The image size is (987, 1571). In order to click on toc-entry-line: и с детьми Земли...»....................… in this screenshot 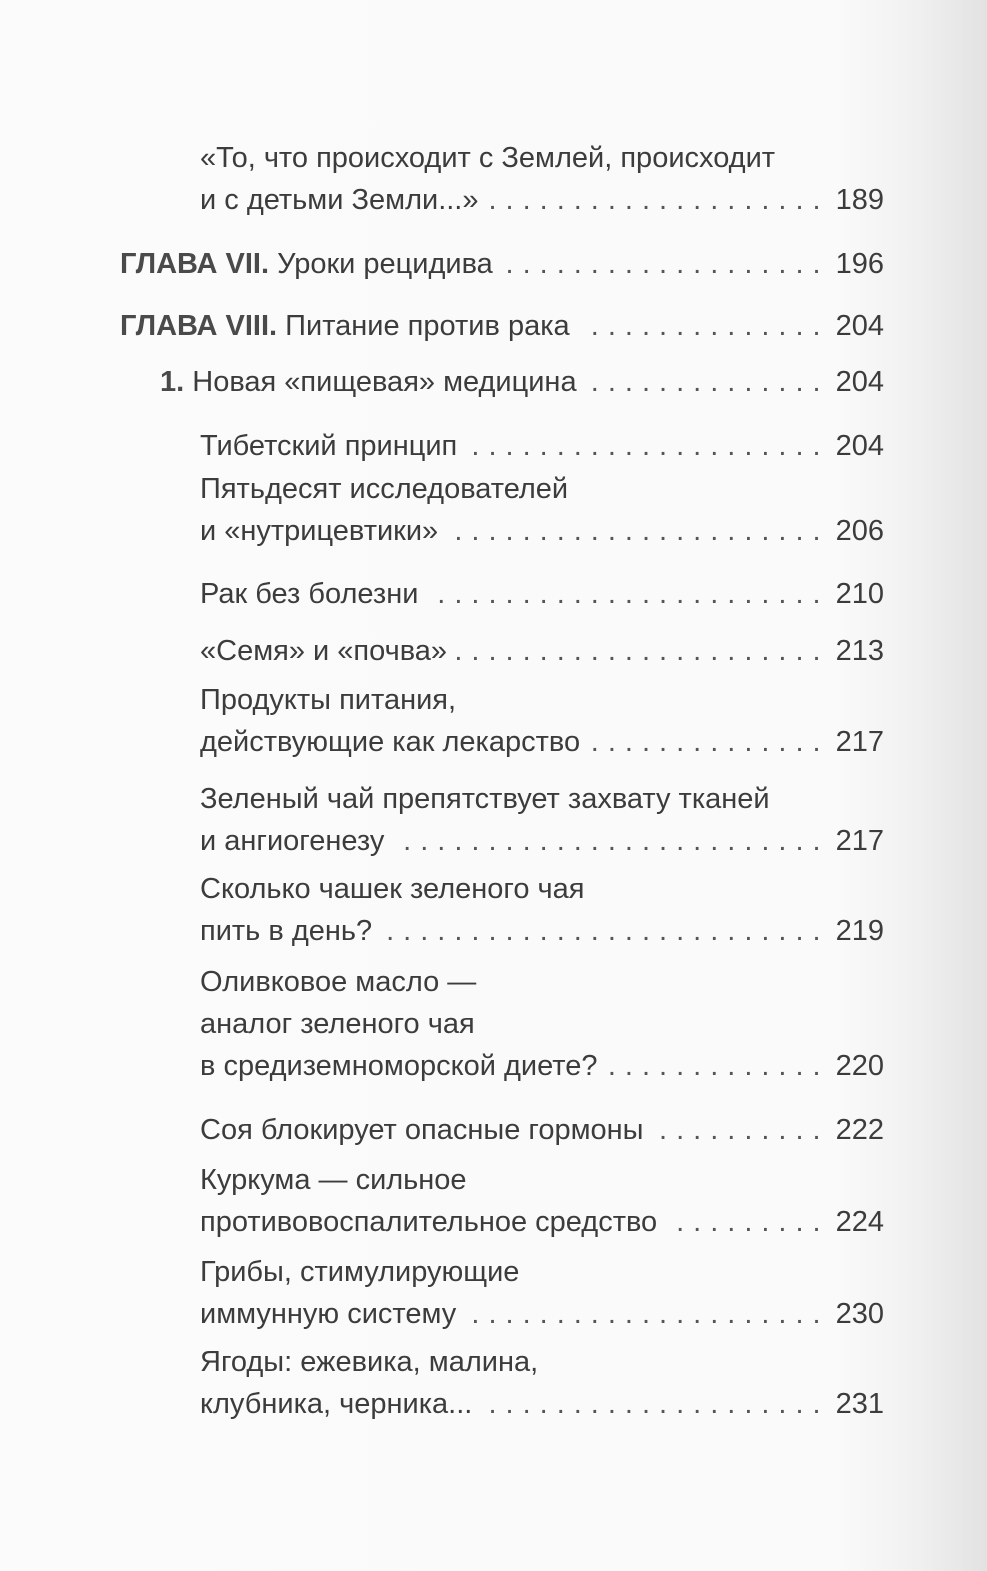, I will do `click(542, 200)`.